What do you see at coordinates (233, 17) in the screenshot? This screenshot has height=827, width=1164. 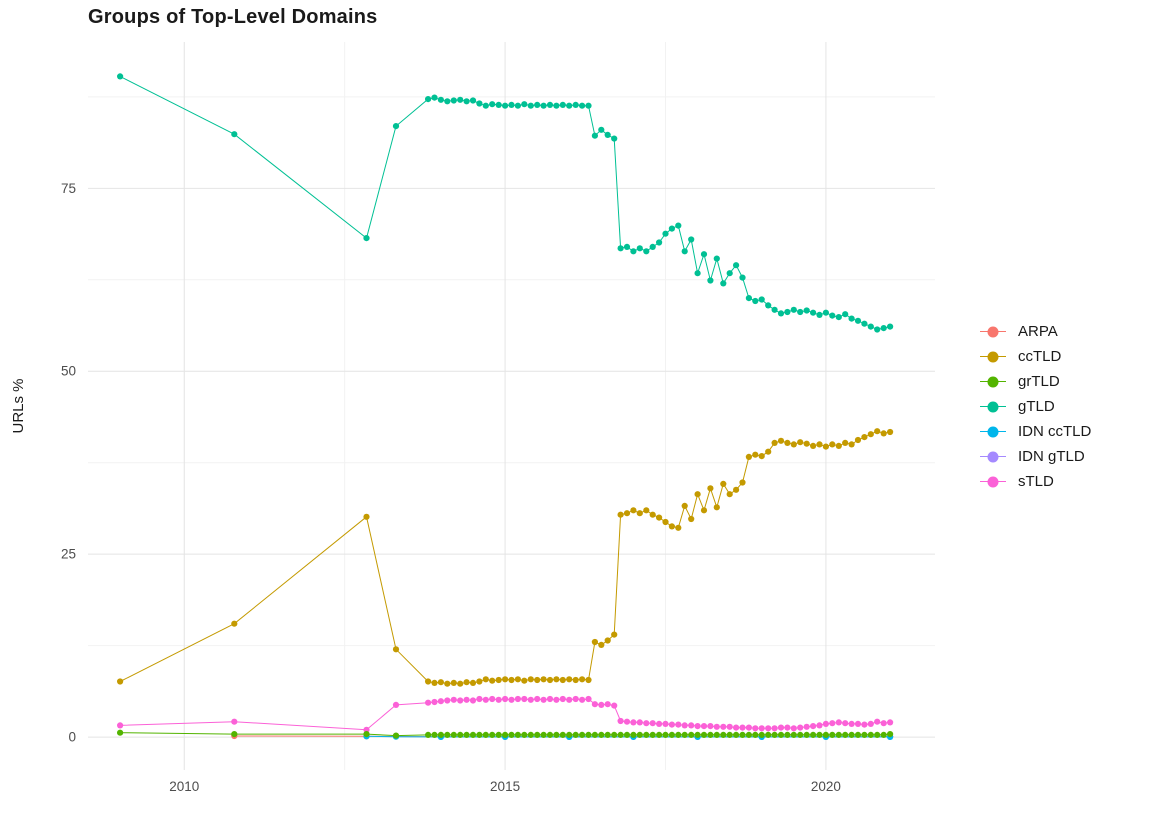 I see `chart-title: Groups of Top-Level Domains` at bounding box center [233, 17].